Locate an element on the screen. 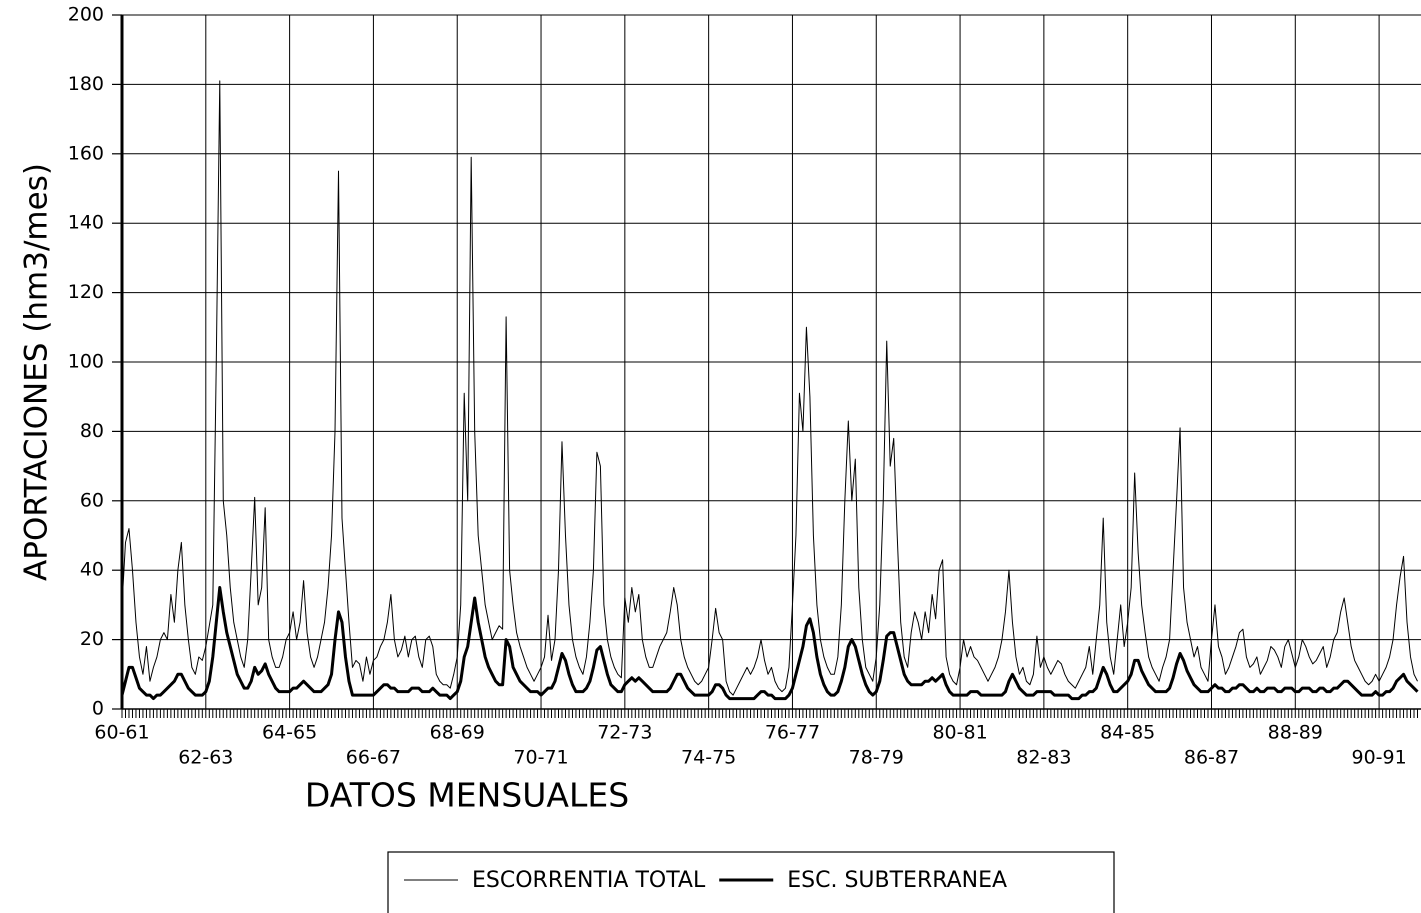 The image size is (1421, 913). series-line is located at coordinates (769, 643).